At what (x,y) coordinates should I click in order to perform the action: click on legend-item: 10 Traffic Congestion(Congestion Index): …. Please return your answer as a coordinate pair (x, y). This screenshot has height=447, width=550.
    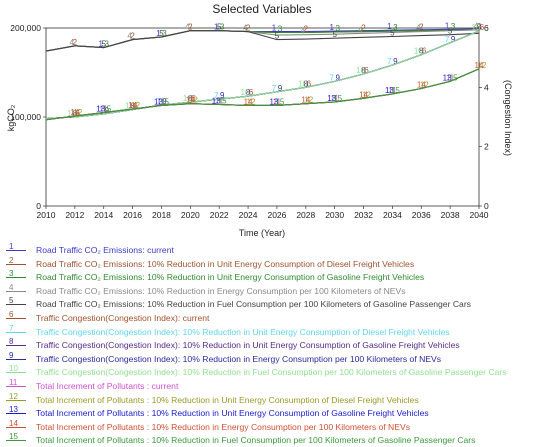
    Looking at the image, I should click on (275, 371).